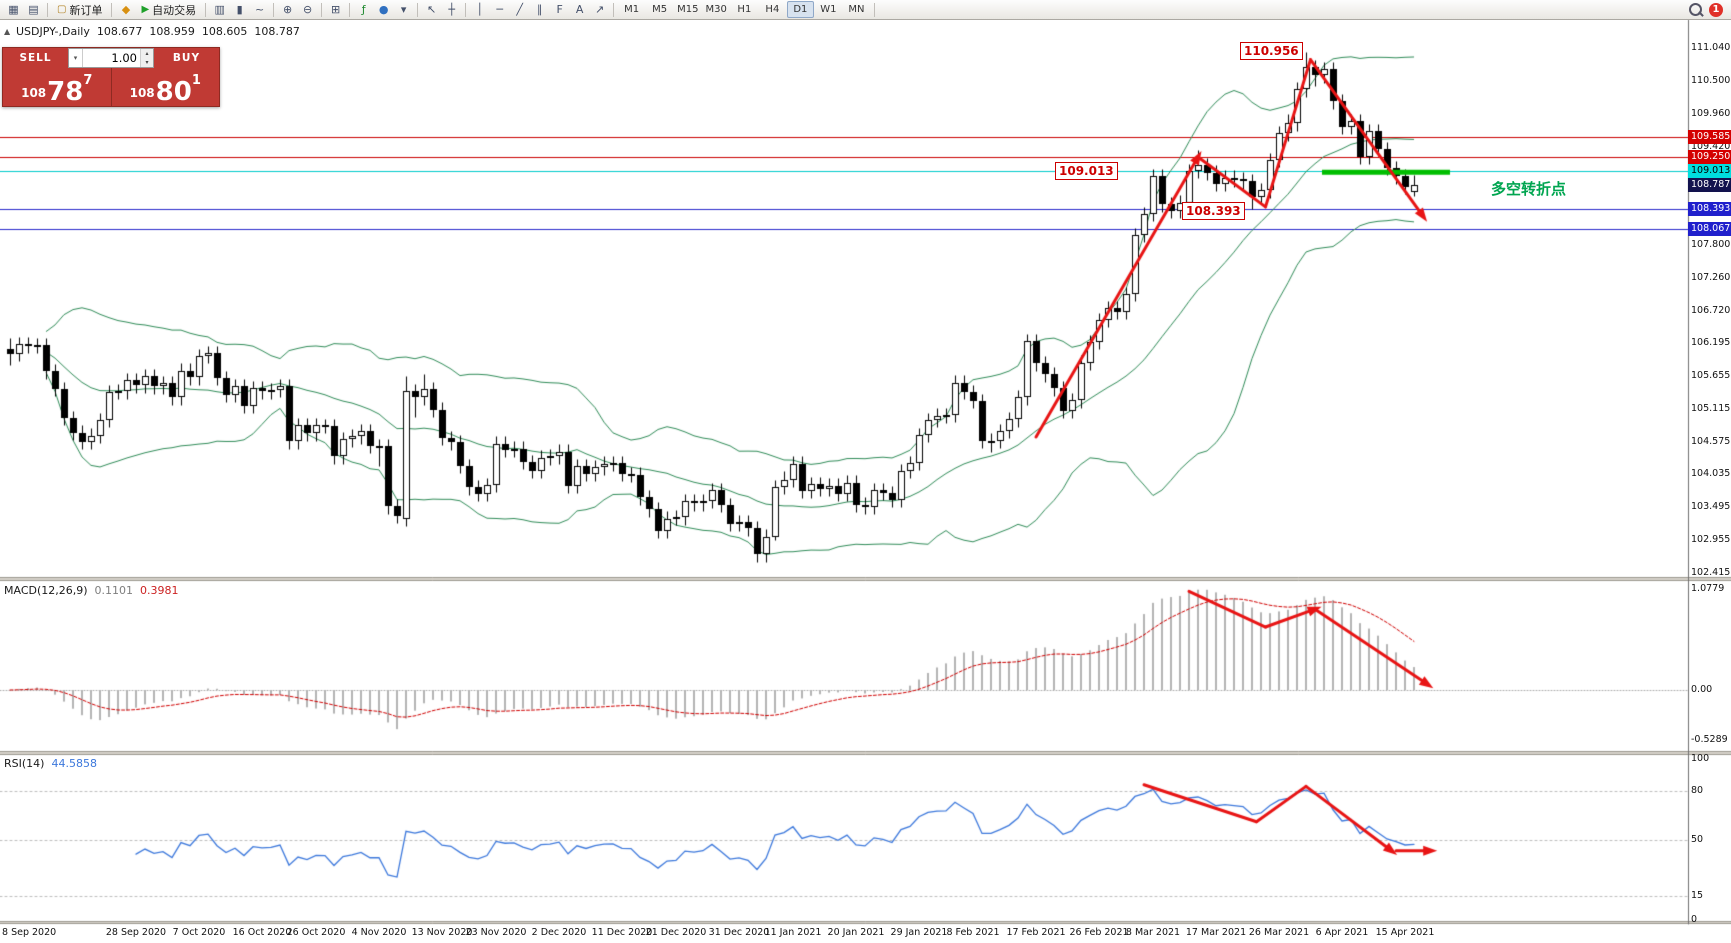  What do you see at coordinates (1711, 375) in the screenshot?
I see `price-scale-label: 105.655` at bounding box center [1711, 375].